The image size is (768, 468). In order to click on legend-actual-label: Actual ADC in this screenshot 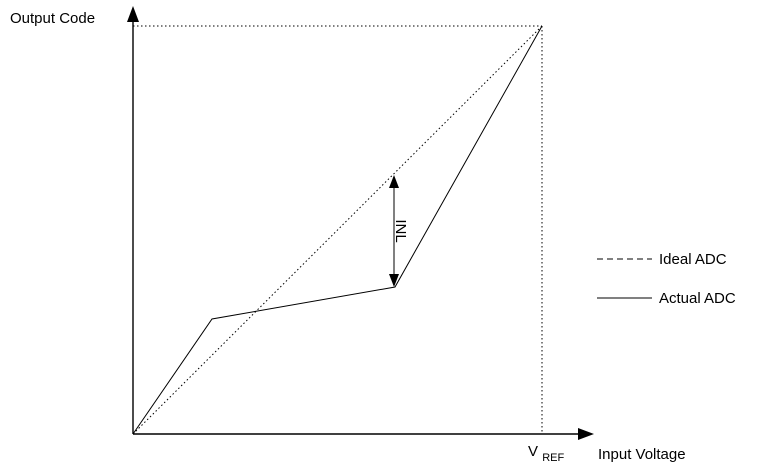, I will do `click(697, 298)`.